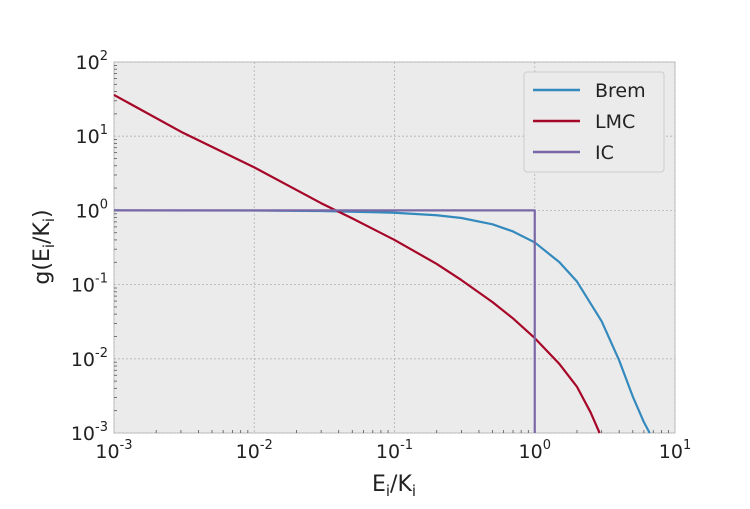  What do you see at coordinates (89, 284) in the screenshot?
I see `y-tick-label: 10⁻¹` at bounding box center [89, 284].